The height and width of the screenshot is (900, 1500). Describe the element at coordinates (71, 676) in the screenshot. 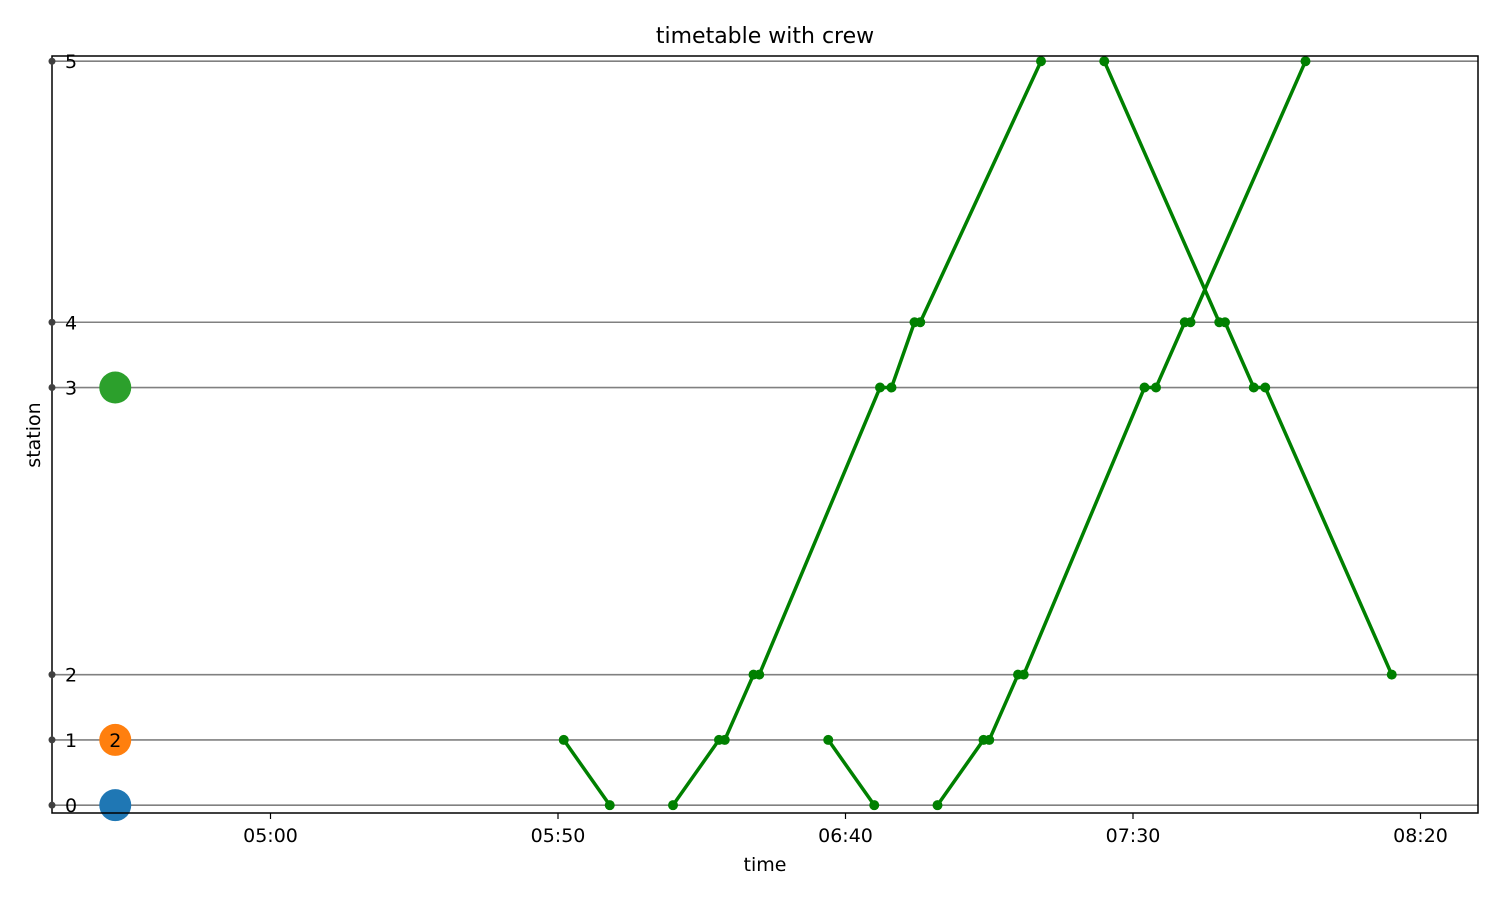

I see `y-tick-label: 2` at that location.